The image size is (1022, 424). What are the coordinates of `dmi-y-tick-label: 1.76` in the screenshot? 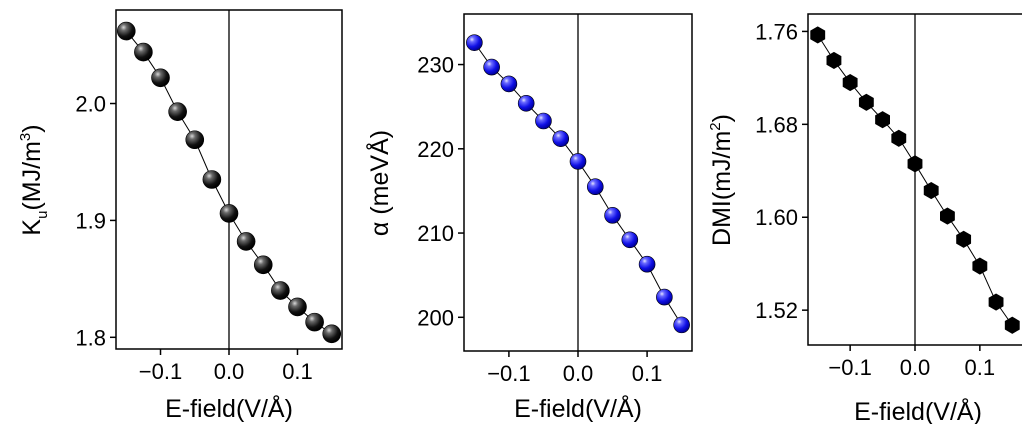 It's located at (776, 31).